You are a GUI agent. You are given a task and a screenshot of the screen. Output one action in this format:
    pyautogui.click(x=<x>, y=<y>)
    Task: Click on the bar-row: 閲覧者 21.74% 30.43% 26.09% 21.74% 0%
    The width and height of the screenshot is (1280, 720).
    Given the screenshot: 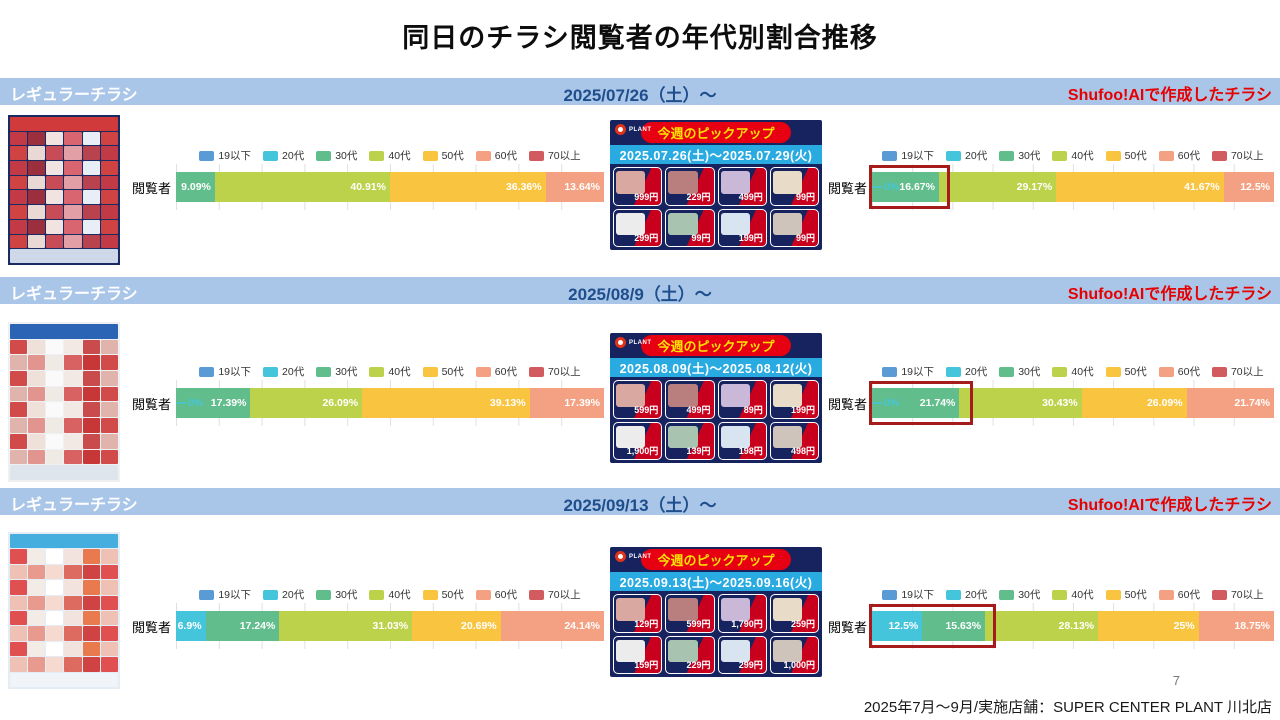 What is the action you would take?
    pyautogui.click(x=1051, y=403)
    